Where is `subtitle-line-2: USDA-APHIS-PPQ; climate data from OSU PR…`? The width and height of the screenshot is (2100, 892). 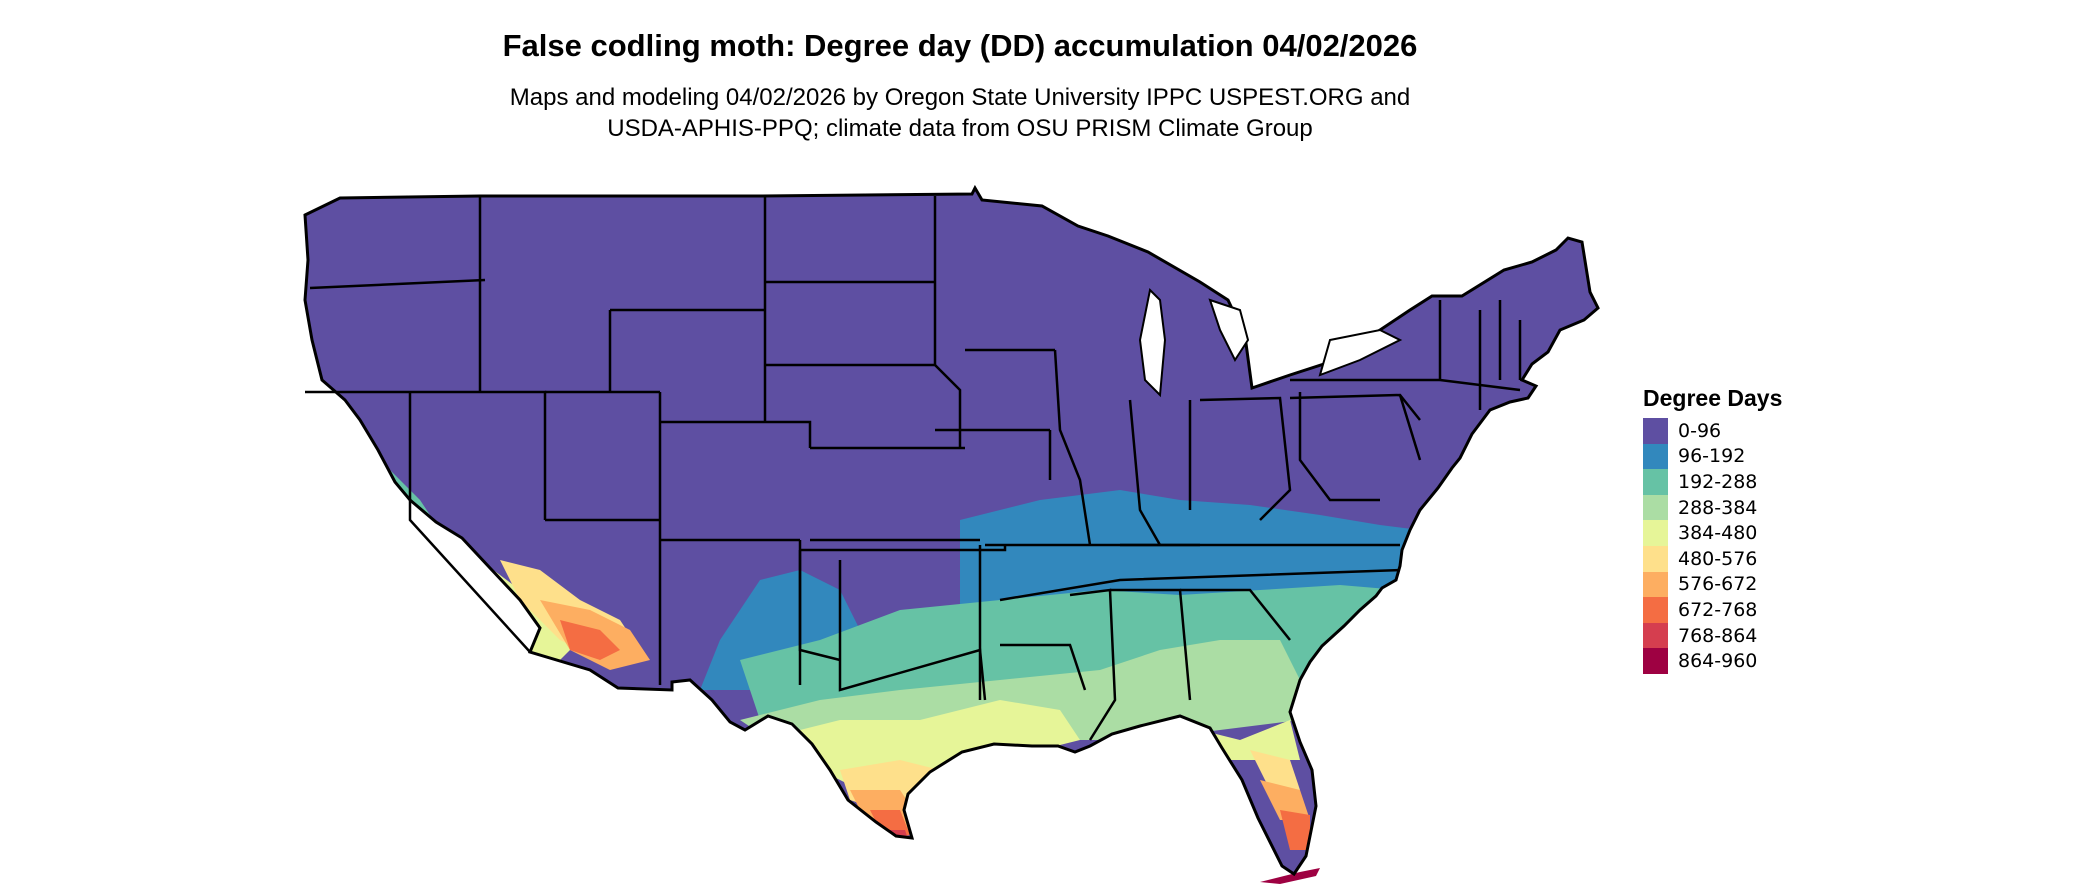
subtitle-line-2: USDA-APHIS-PPQ; climate data from OSU PR… is located at coordinates (960, 128).